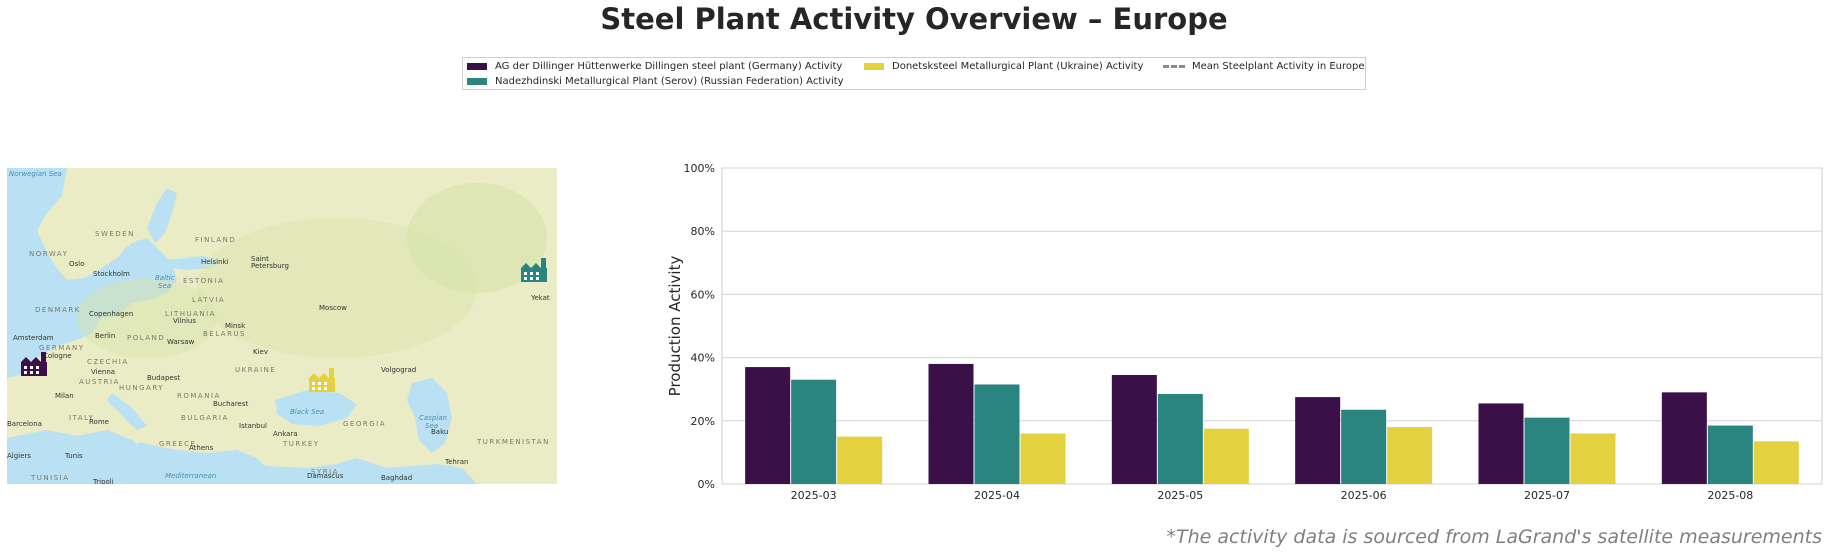  Describe the element at coordinates (364, 424) in the screenshot. I see `svg-text: GEORGIA` at that location.